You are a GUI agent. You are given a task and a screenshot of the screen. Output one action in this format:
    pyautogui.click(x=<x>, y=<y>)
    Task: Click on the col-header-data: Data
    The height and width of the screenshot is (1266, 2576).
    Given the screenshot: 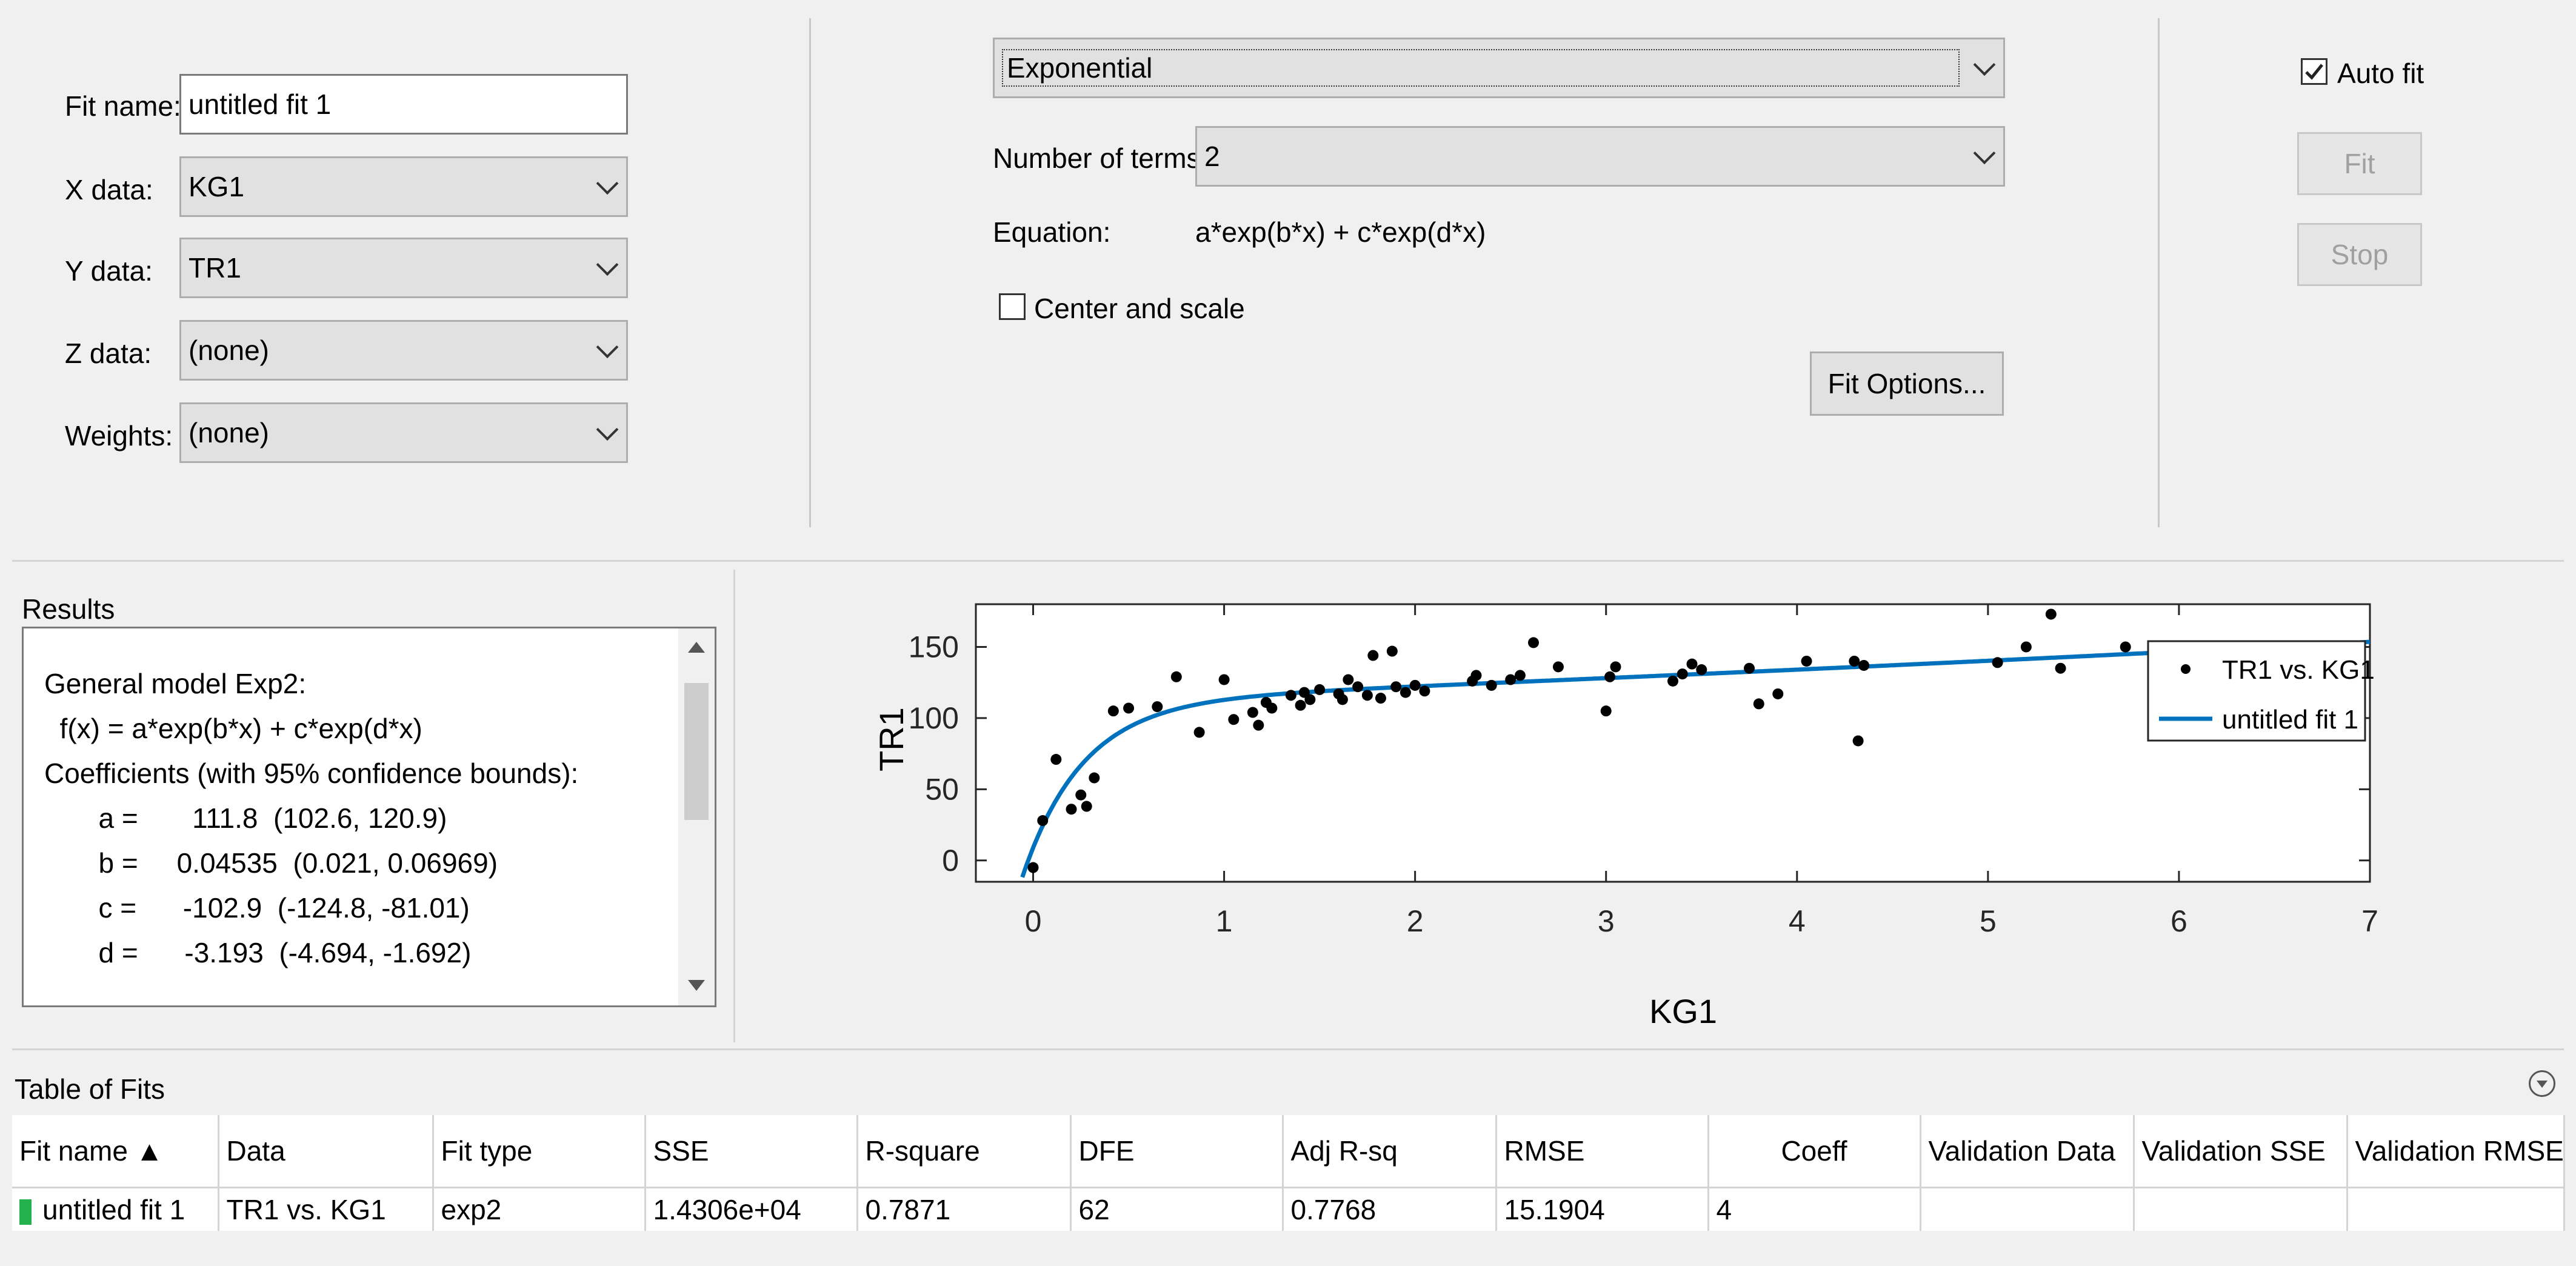 What is the action you would take?
    pyautogui.click(x=326, y=1151)
    